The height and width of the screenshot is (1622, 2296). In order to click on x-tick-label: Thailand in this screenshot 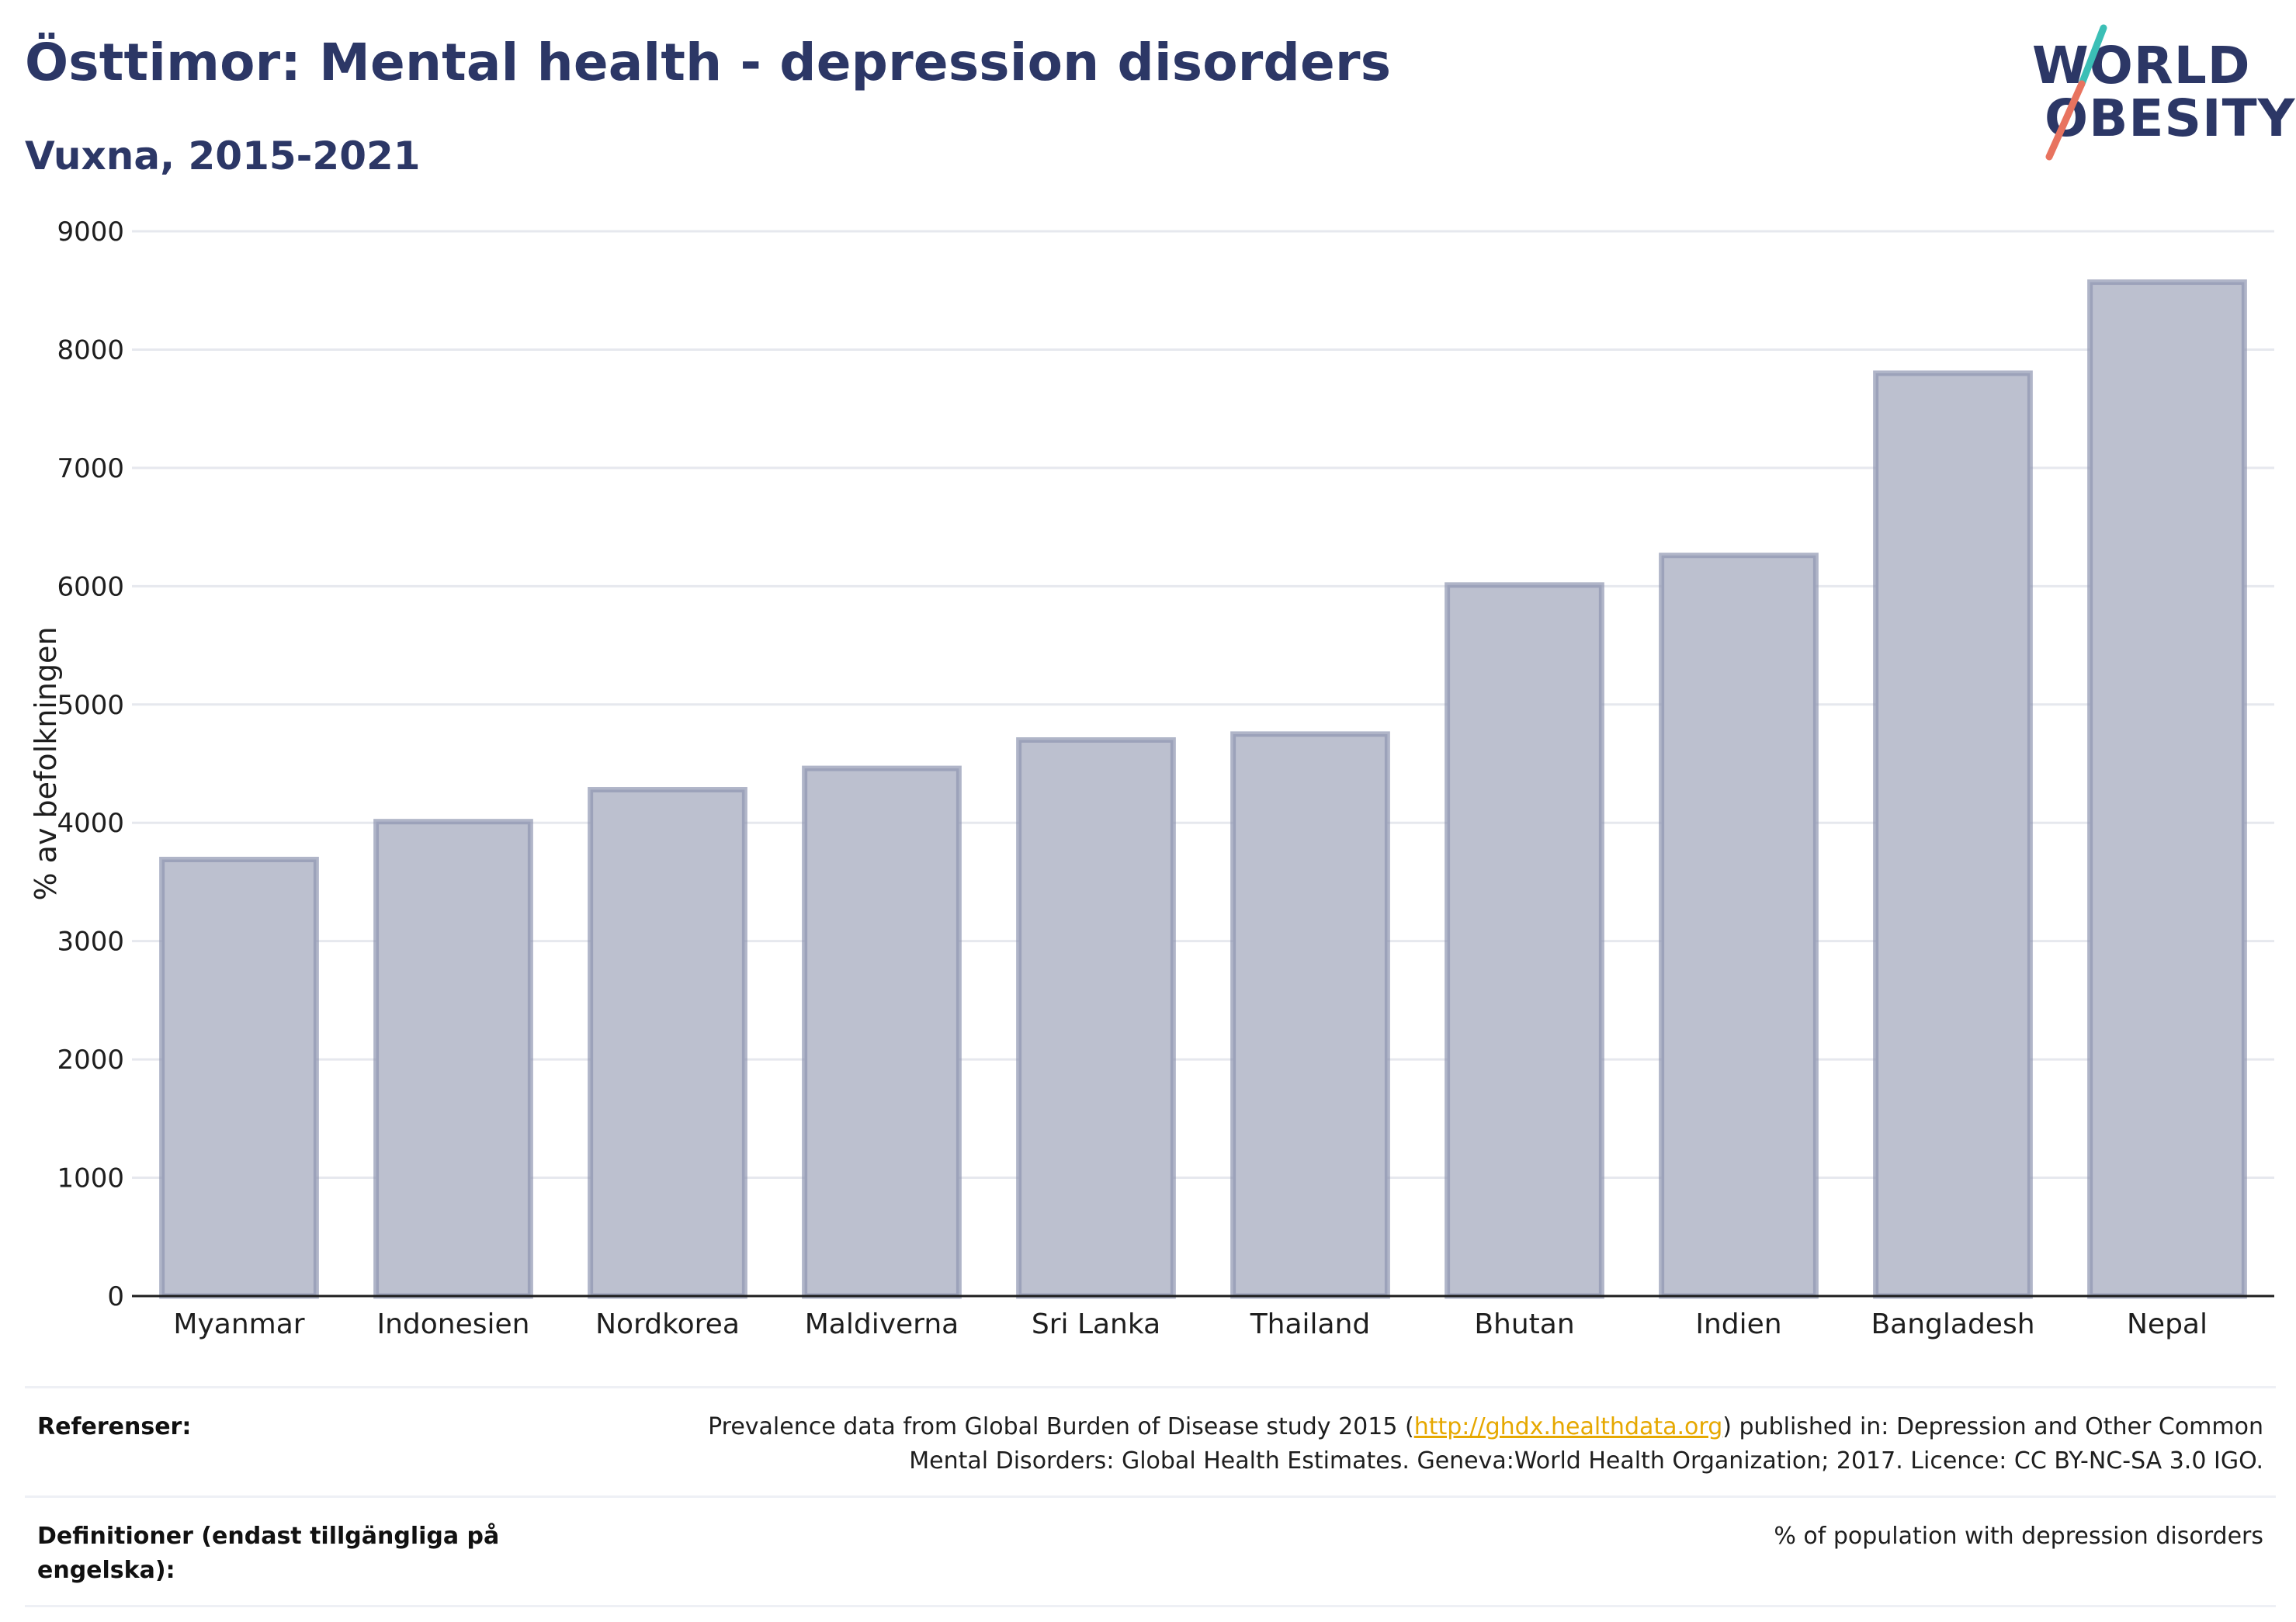, I will do `click(1310, 1324)`.